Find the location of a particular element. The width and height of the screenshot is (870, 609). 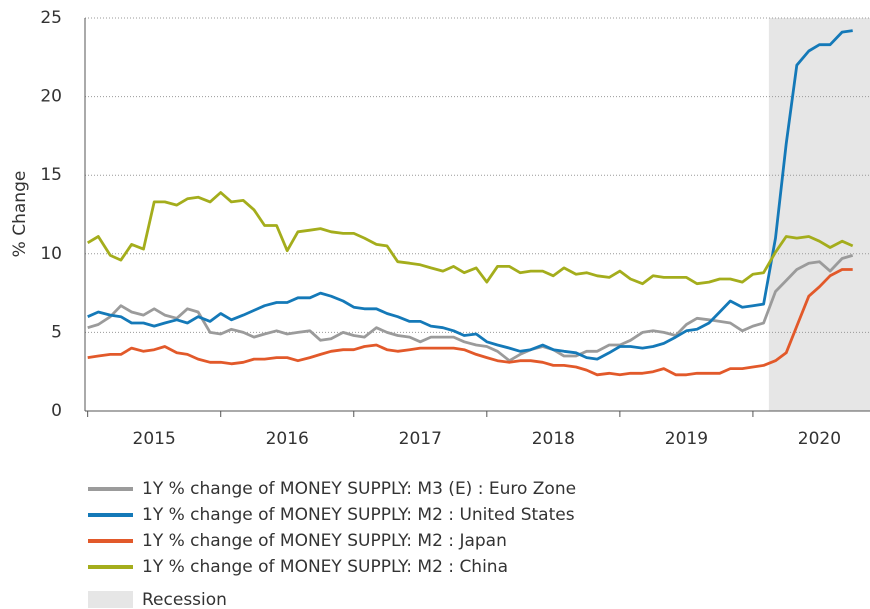

legend-label: 1Y % change of MONEY SUPPLY: M2 : Japan is located at coordinates (324, 541).